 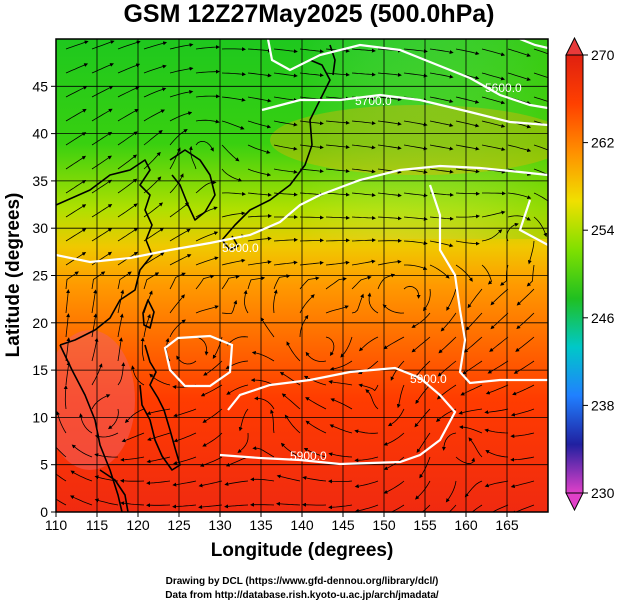 What do you see at coordinates (179, 525) in the screenshot?
I see `x-tick-label: 125` at bounding box center [179, 525].